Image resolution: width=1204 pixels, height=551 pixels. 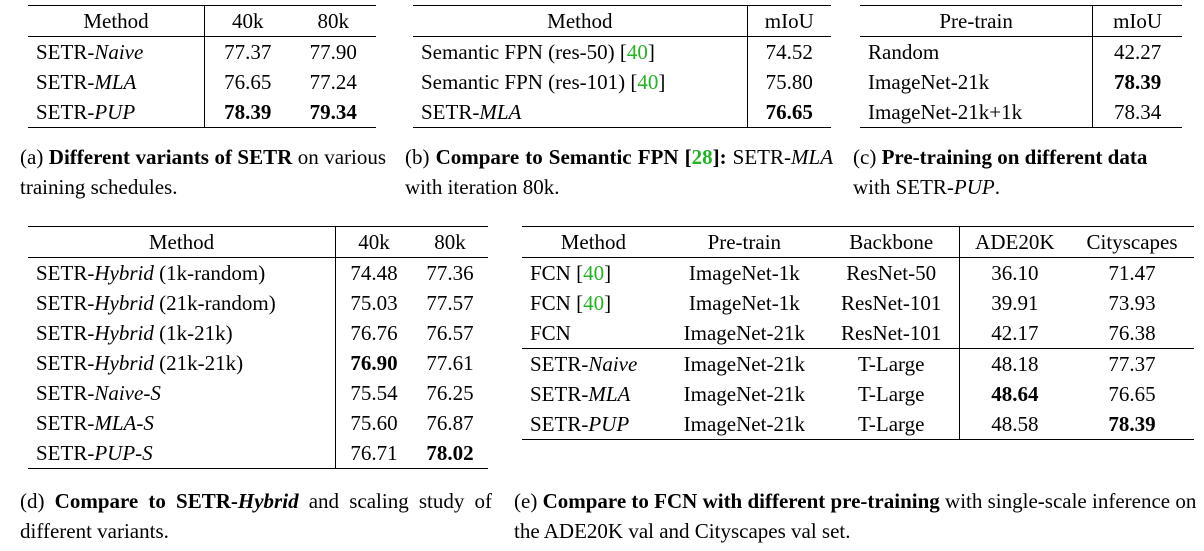 I want to click on backbone-cell: ResNet-50, so click(x=891, y=272).